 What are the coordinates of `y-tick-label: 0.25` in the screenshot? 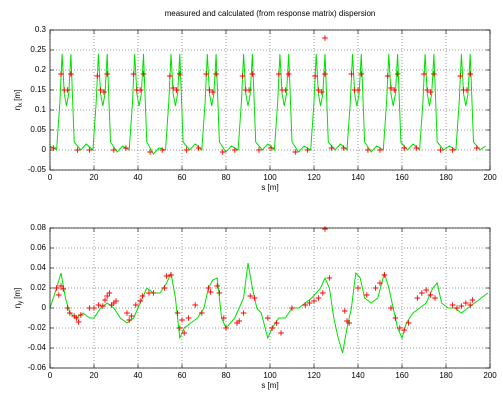 It's located at (38, 49).